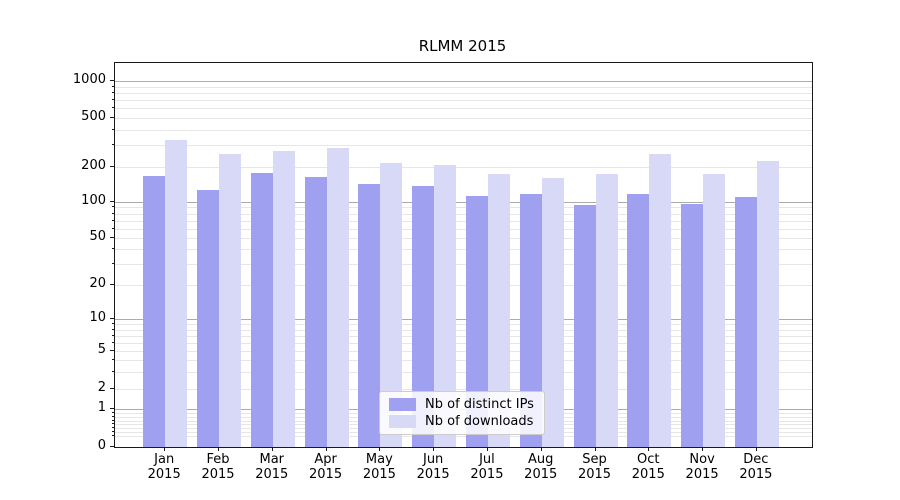  What do you see at coordinates (649, 449) in the screenshot?
I see `x-tick-oct` at bounding box center [649, 449].